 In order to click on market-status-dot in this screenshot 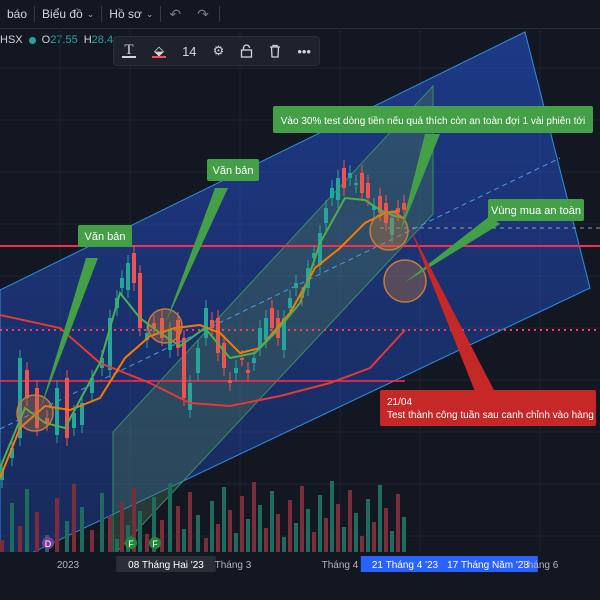, I will do `click(32, 40)`.